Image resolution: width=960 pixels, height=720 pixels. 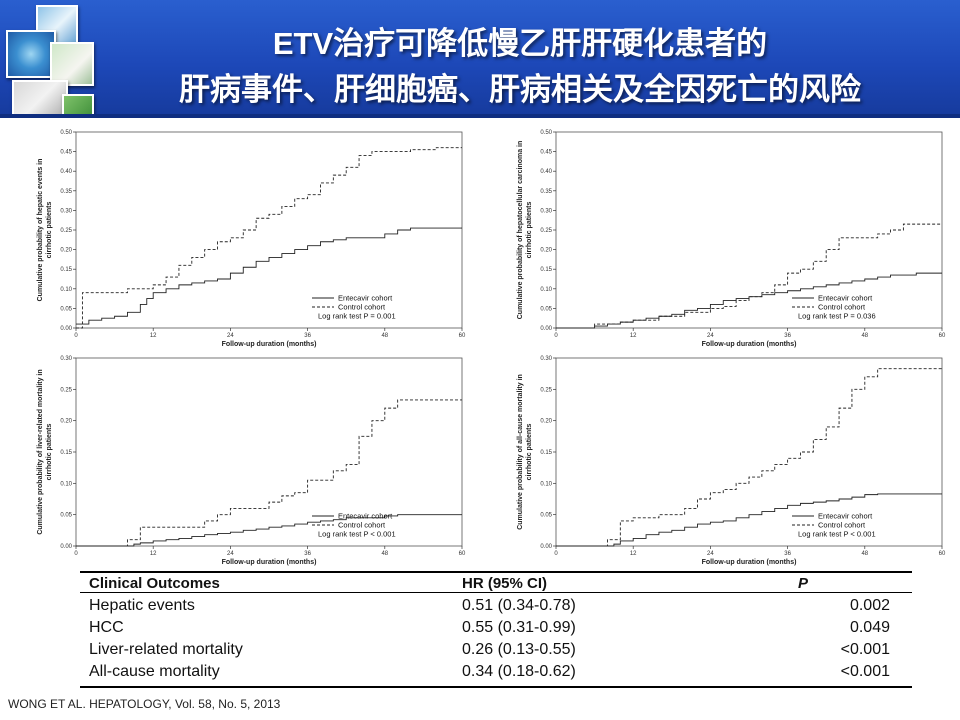 What do you see at coordinates (519, 605) in the screenshot?
I see `table-row-hr: 0.51 (0.34-0.78)` at bounding box center [519, 605].